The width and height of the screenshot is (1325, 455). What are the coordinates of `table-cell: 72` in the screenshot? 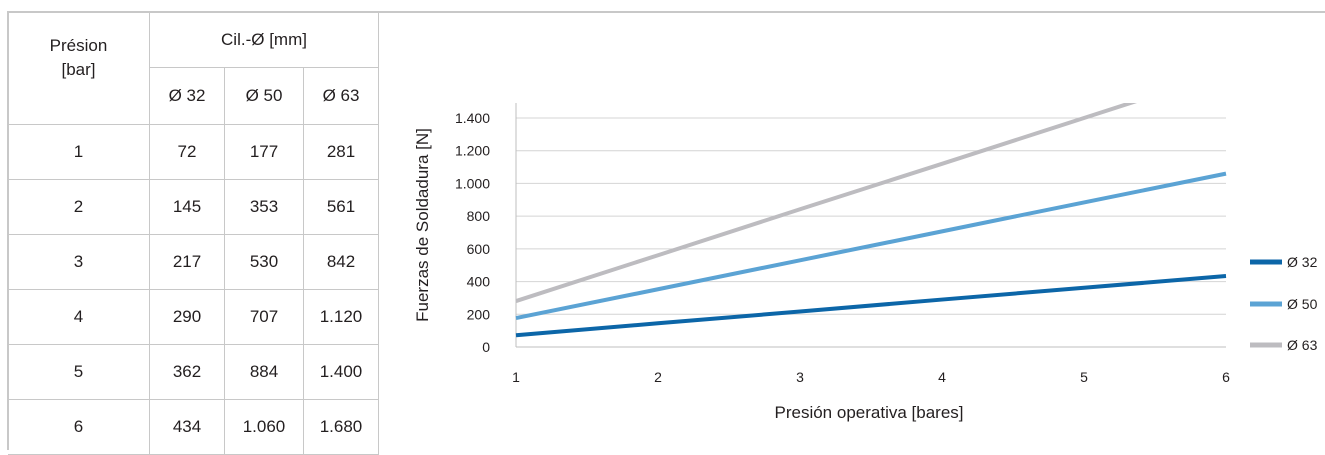 It's located at (187, 152).